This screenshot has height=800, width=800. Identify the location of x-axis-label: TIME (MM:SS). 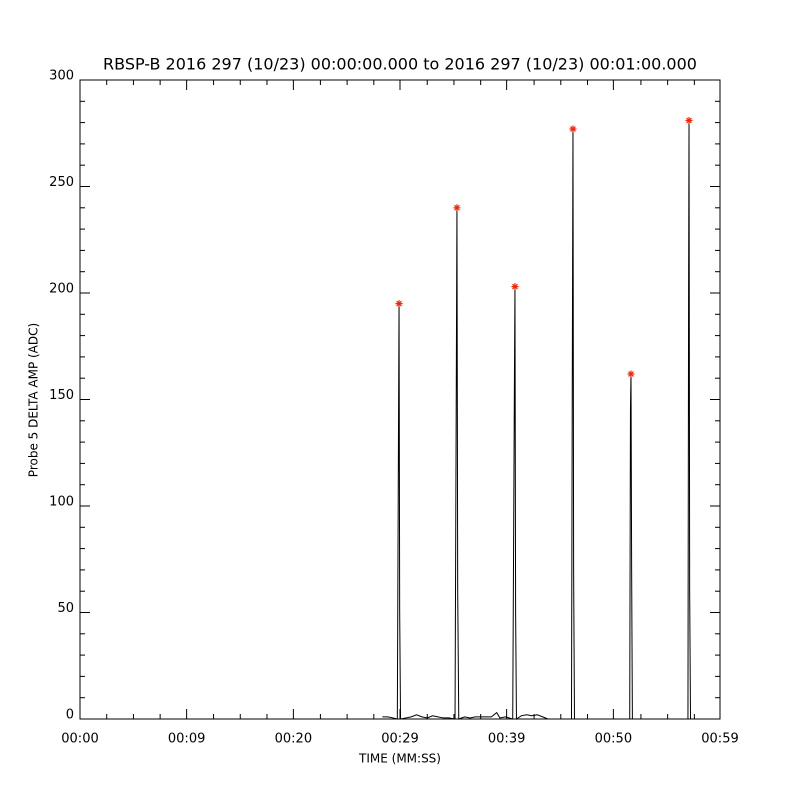
(399, 759).